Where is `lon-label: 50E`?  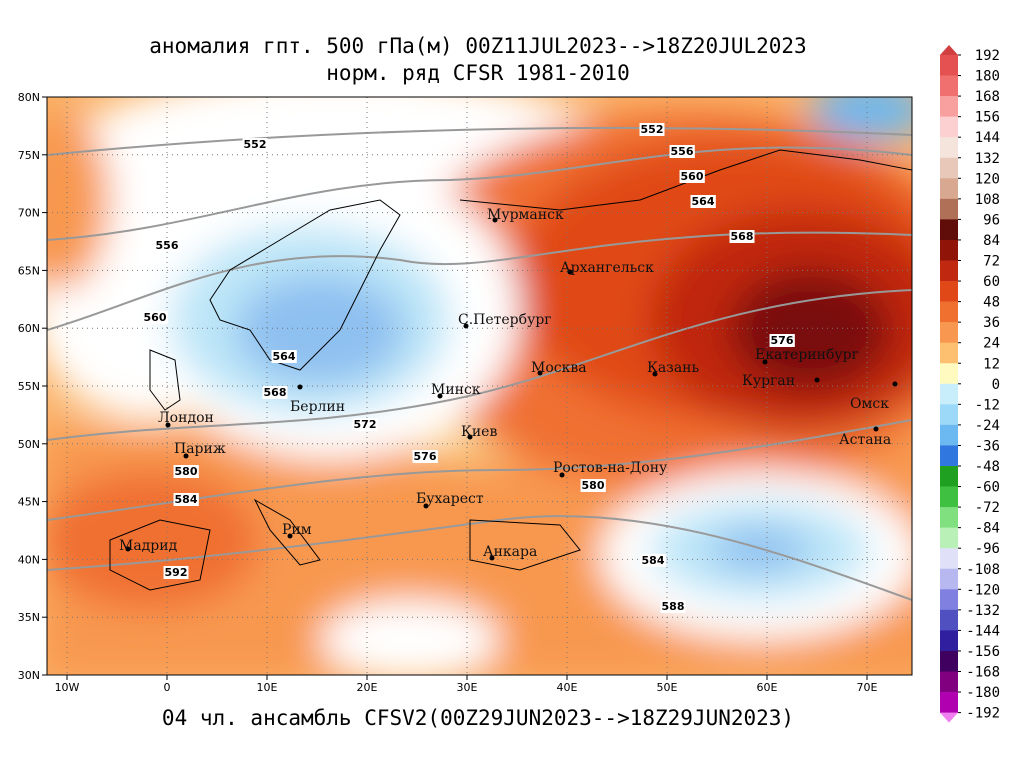
lon-label: 50E is located at coordinates (667, 687).